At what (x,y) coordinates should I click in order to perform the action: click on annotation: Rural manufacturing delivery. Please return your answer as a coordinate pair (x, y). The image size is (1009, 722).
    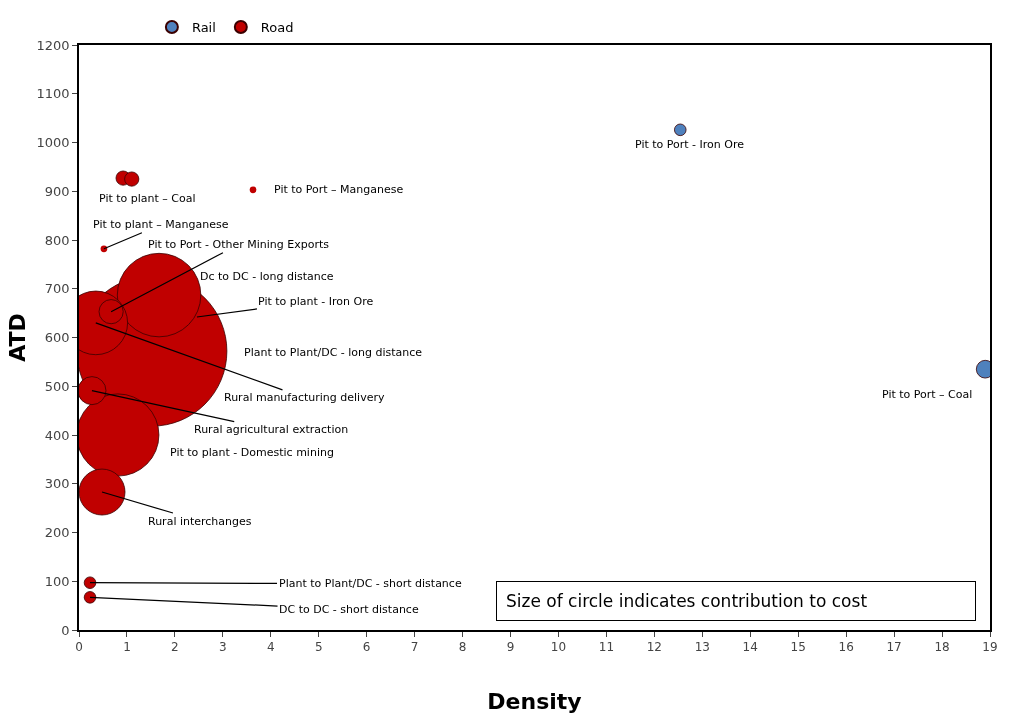
    Looking at the image, I should click on (304, 397).